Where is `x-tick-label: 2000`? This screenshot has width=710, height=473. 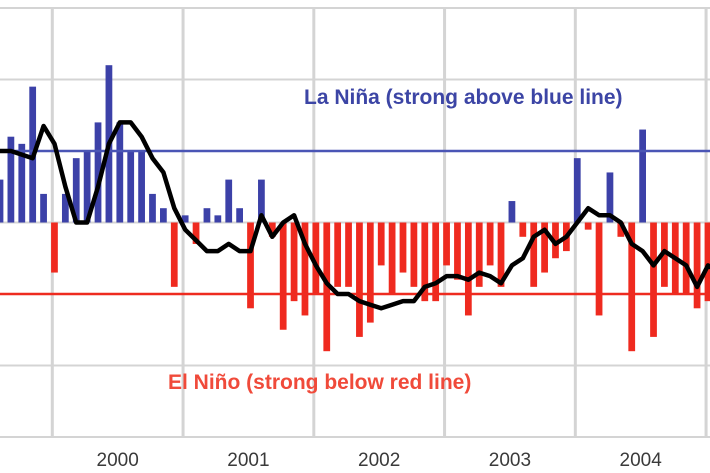
x-tick-label: 2000 is located at coordinates (118, 460).